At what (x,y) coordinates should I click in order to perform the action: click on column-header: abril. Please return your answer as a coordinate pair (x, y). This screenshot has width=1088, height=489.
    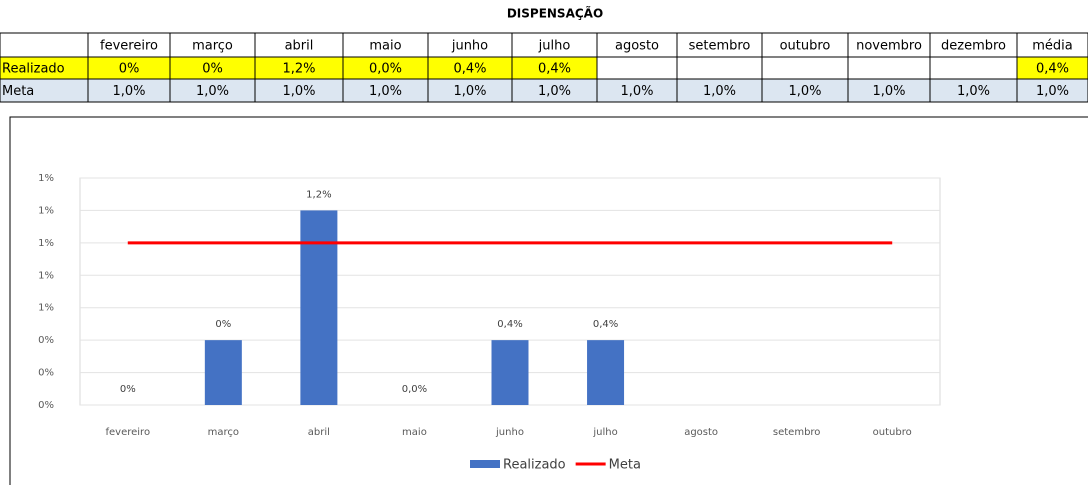
    Looking at the image, I should click on (299, 46).